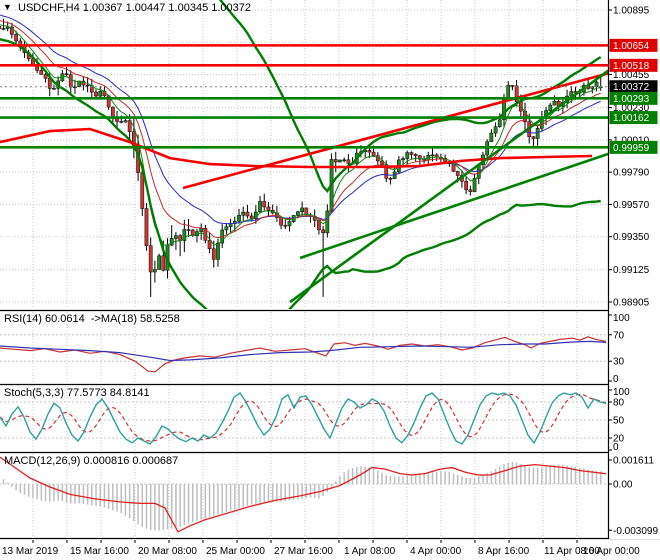 The image size is (660, 560). What do you see at coordinates (621, 392) in the screenshot?
I see `stoch-scale-label: 100` at bounding box center [621, 392].